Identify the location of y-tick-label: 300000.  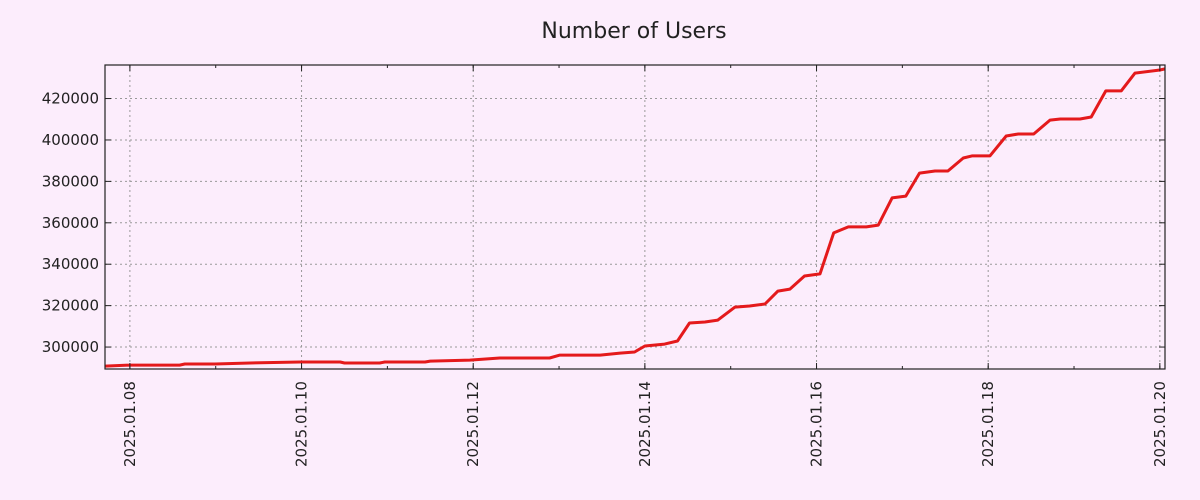
(70, 347).